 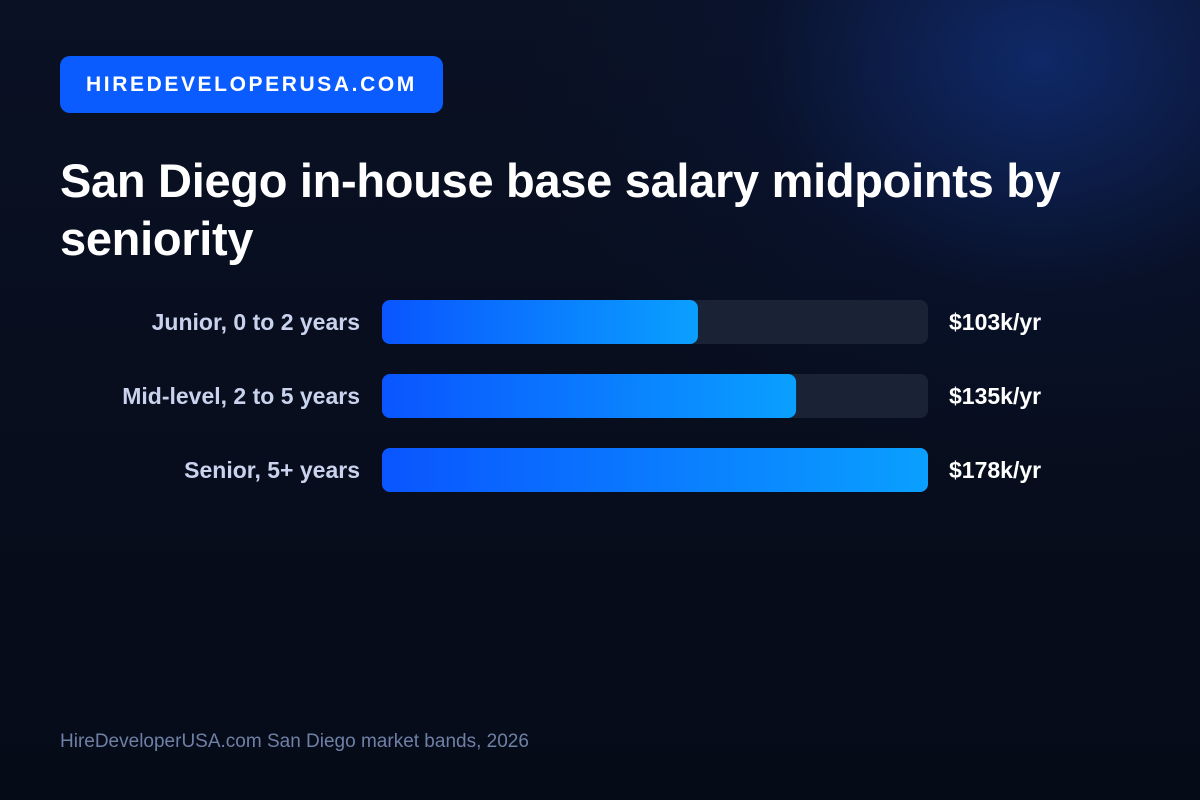 What do you see at coordinates (995, 470) in the screenshot?
I see `value-label: $178k/yr` at bounding box center [995, 470].